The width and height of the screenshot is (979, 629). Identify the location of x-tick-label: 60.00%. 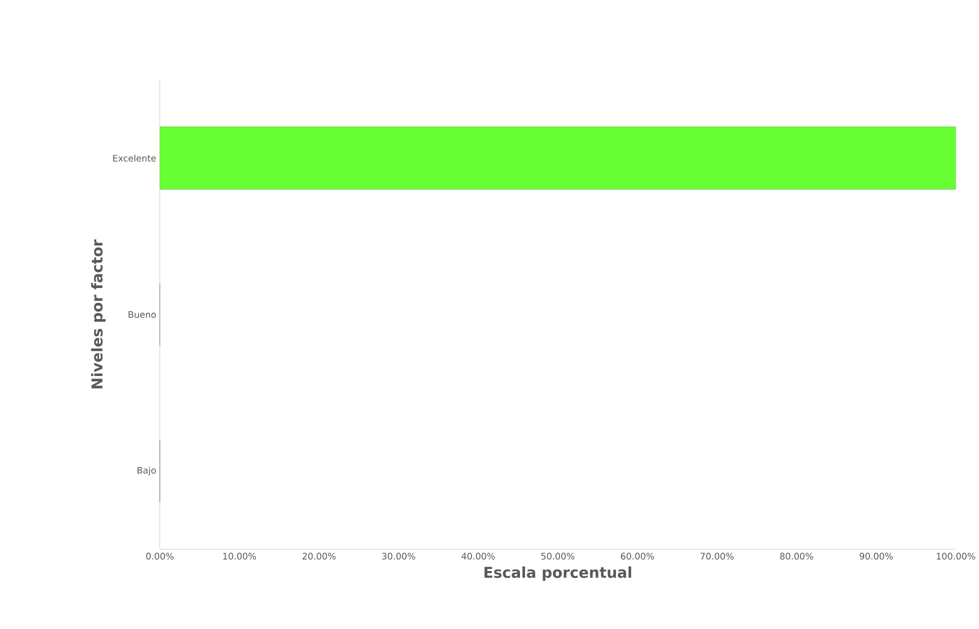
(637, 556).